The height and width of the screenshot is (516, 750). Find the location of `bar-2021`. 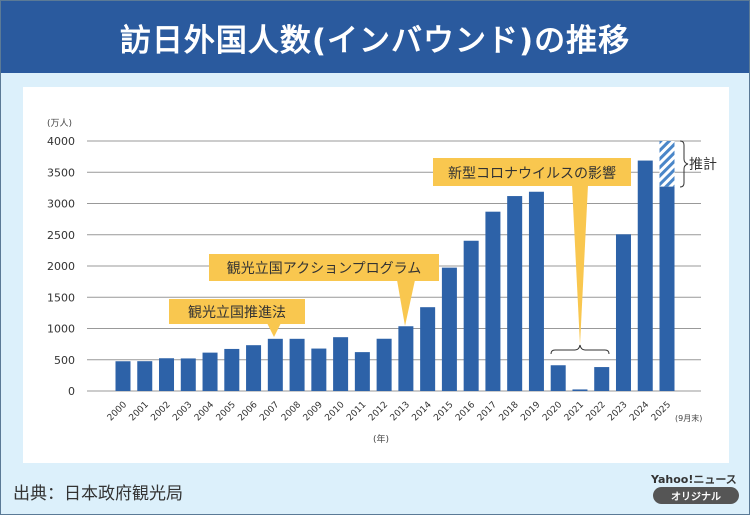

bar-2021 is located at coordinates (580, 390).